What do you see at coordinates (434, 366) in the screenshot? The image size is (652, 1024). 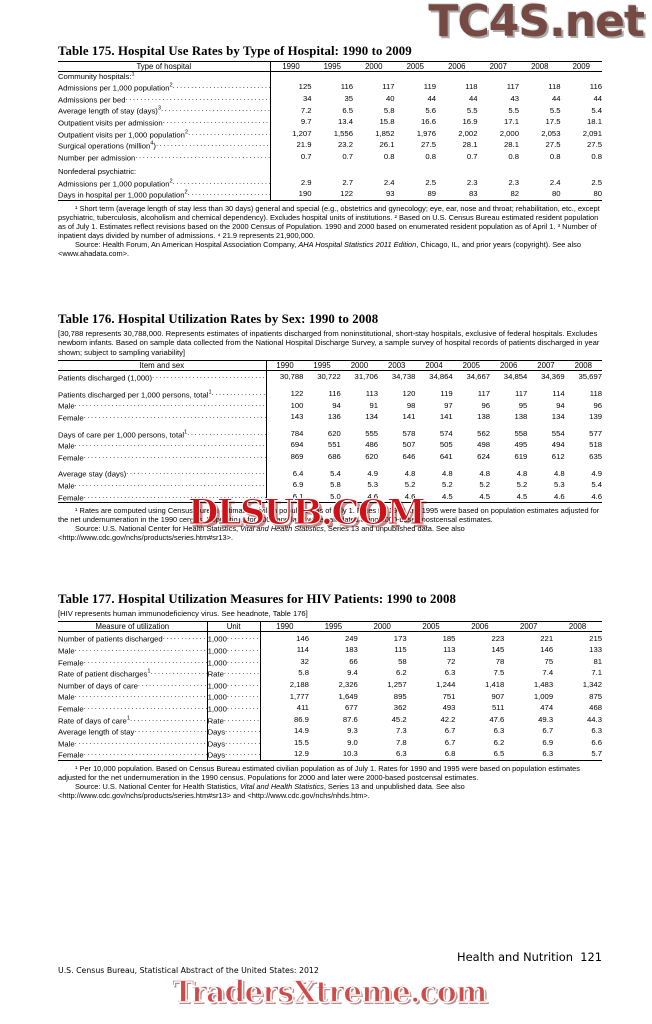 I see `column-header-year: 2004` at bounding box center [434, 366].